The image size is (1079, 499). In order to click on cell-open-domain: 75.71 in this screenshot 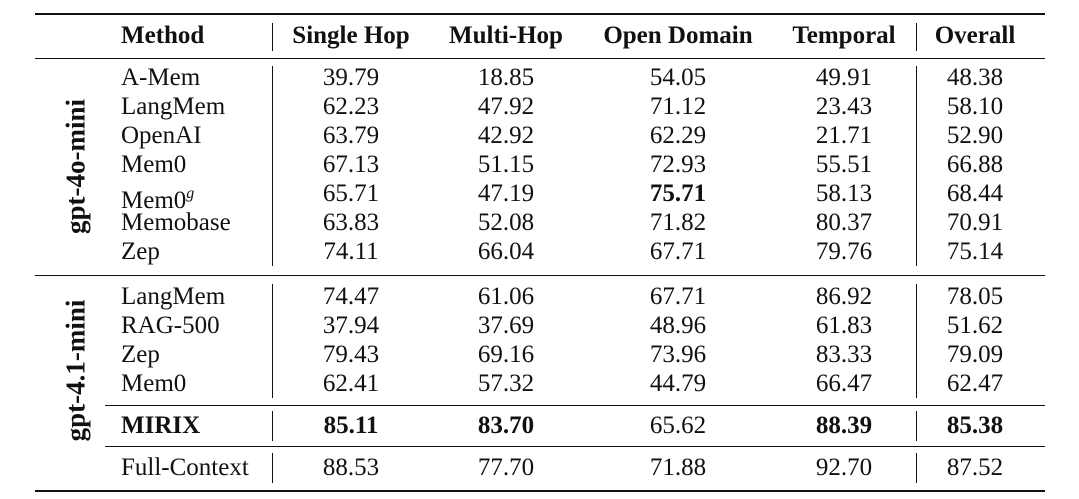, I will do `click(678, 193)`.